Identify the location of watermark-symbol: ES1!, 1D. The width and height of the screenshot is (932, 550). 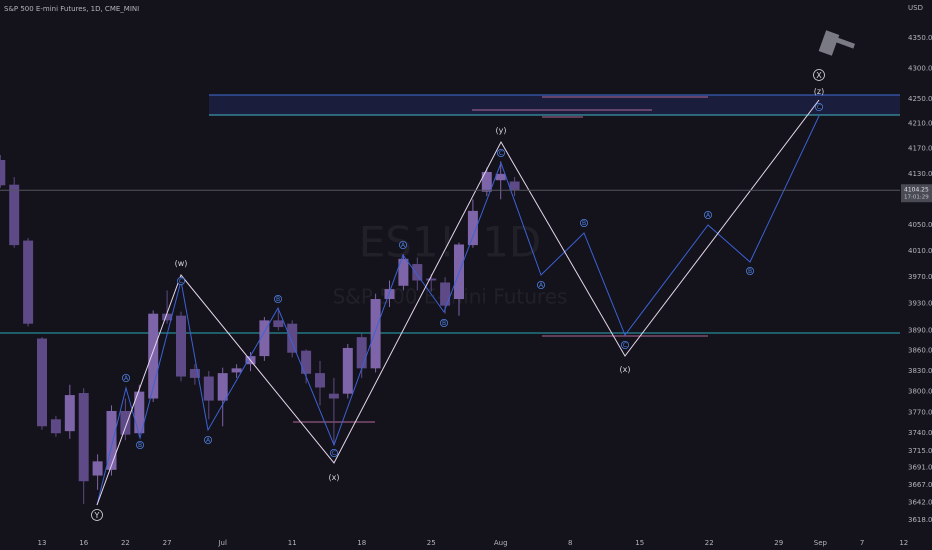
(450, 242).